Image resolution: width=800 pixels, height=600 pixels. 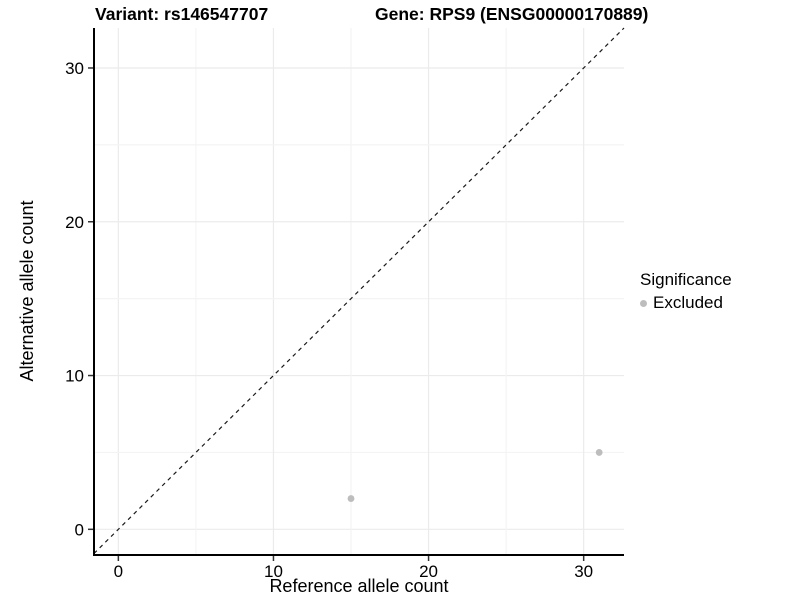 What do you see at coordinates (27, 290) in the screenshot?
I see `y-axis-title: Alternative allele count` at bounding box center [27, 290].